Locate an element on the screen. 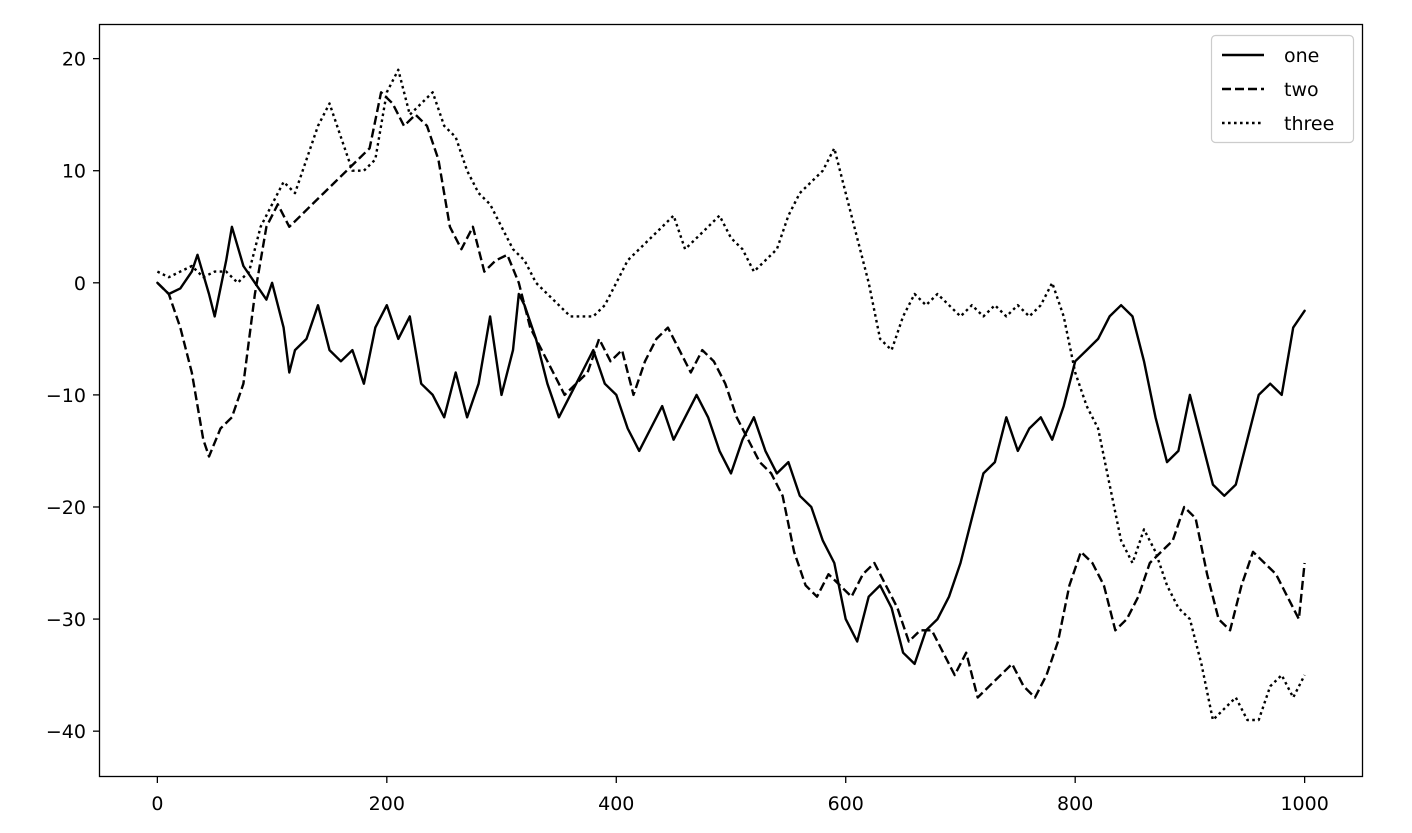 The height and width of the screenshot is (833, 1412). legend-label-three: three is located at coordinates (1309, 124).